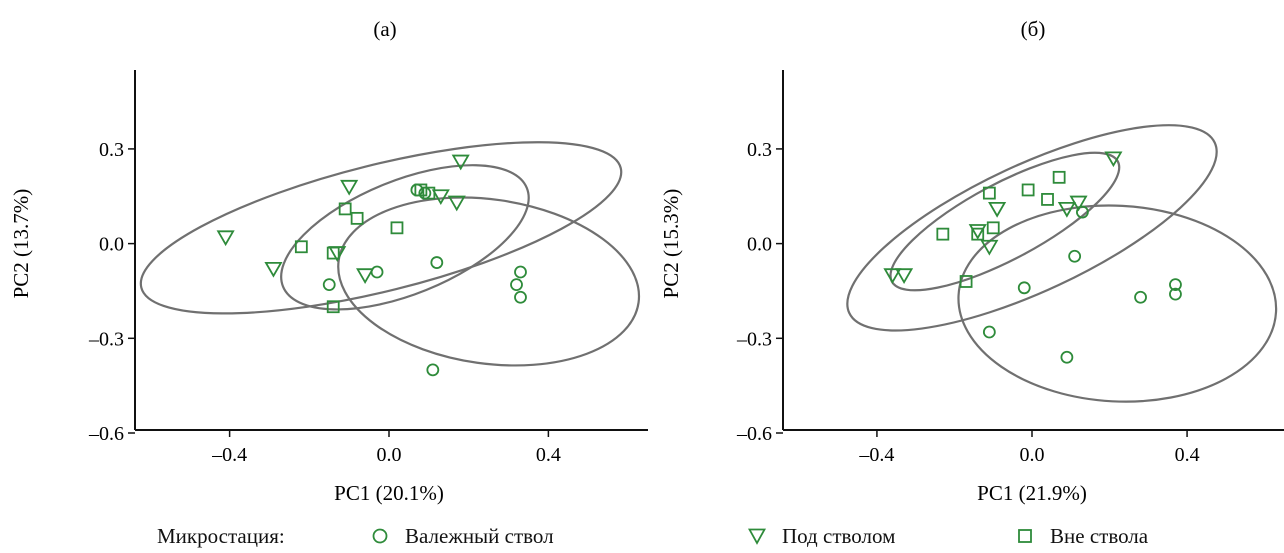 The width and height of the screenshot is (1284, 553). Describe the element at coordinates (389, 493) in the screenshot. I see `x-axis-label: PC1 (20.1%)` at that location.